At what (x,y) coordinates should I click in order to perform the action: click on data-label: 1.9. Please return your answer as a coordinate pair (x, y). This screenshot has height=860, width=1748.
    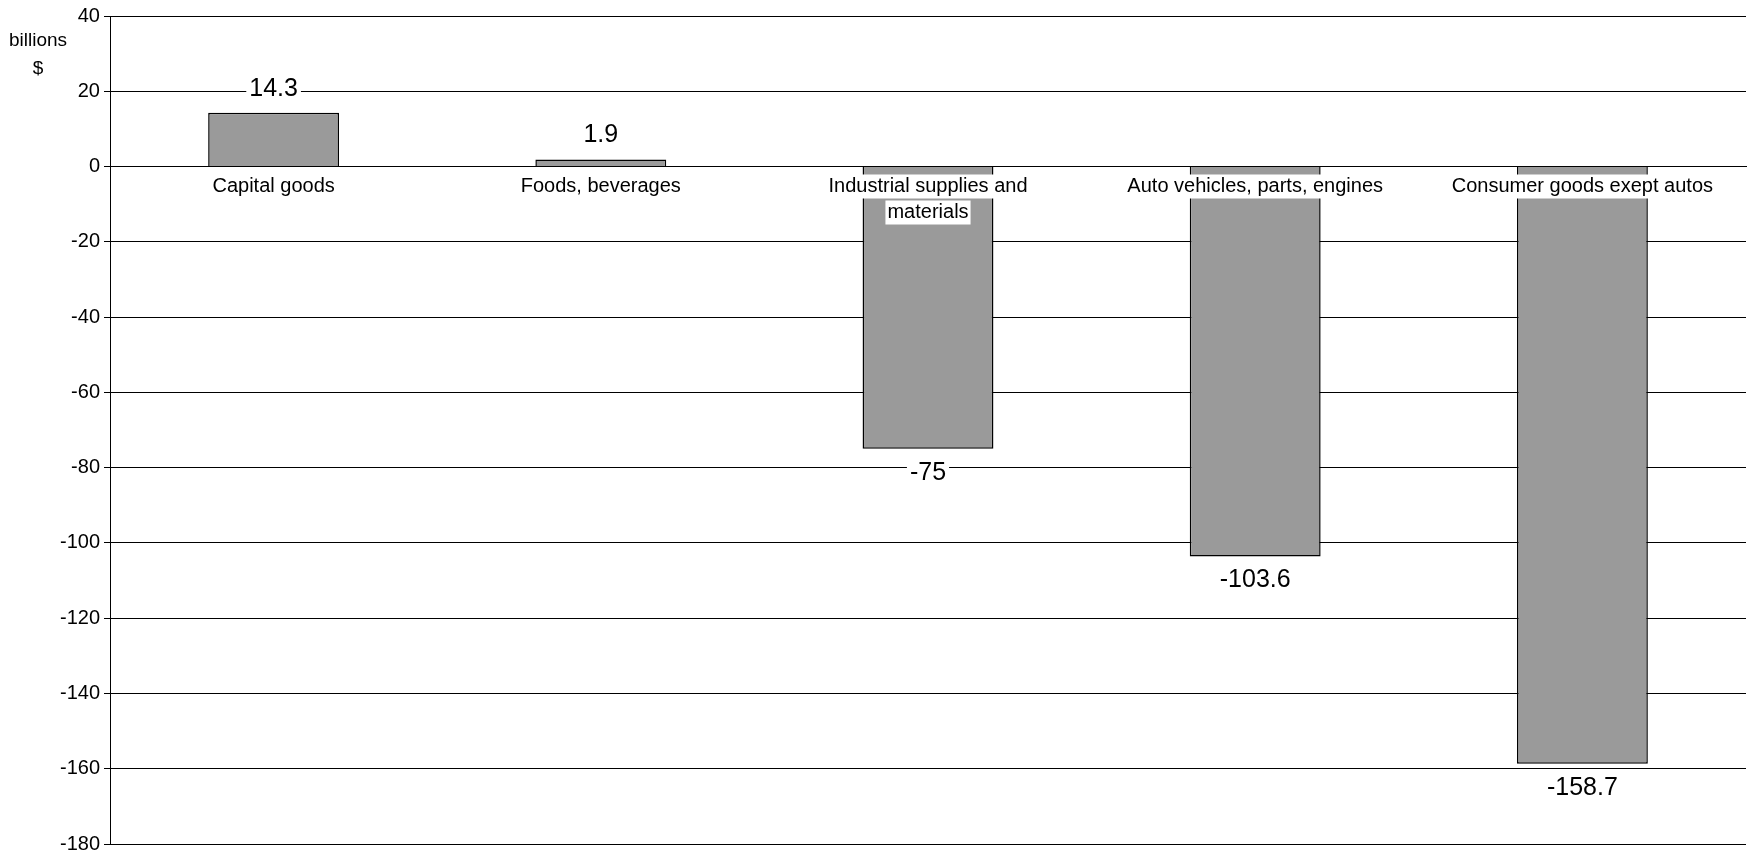
    Looking at the image, I should click on (601, 133).